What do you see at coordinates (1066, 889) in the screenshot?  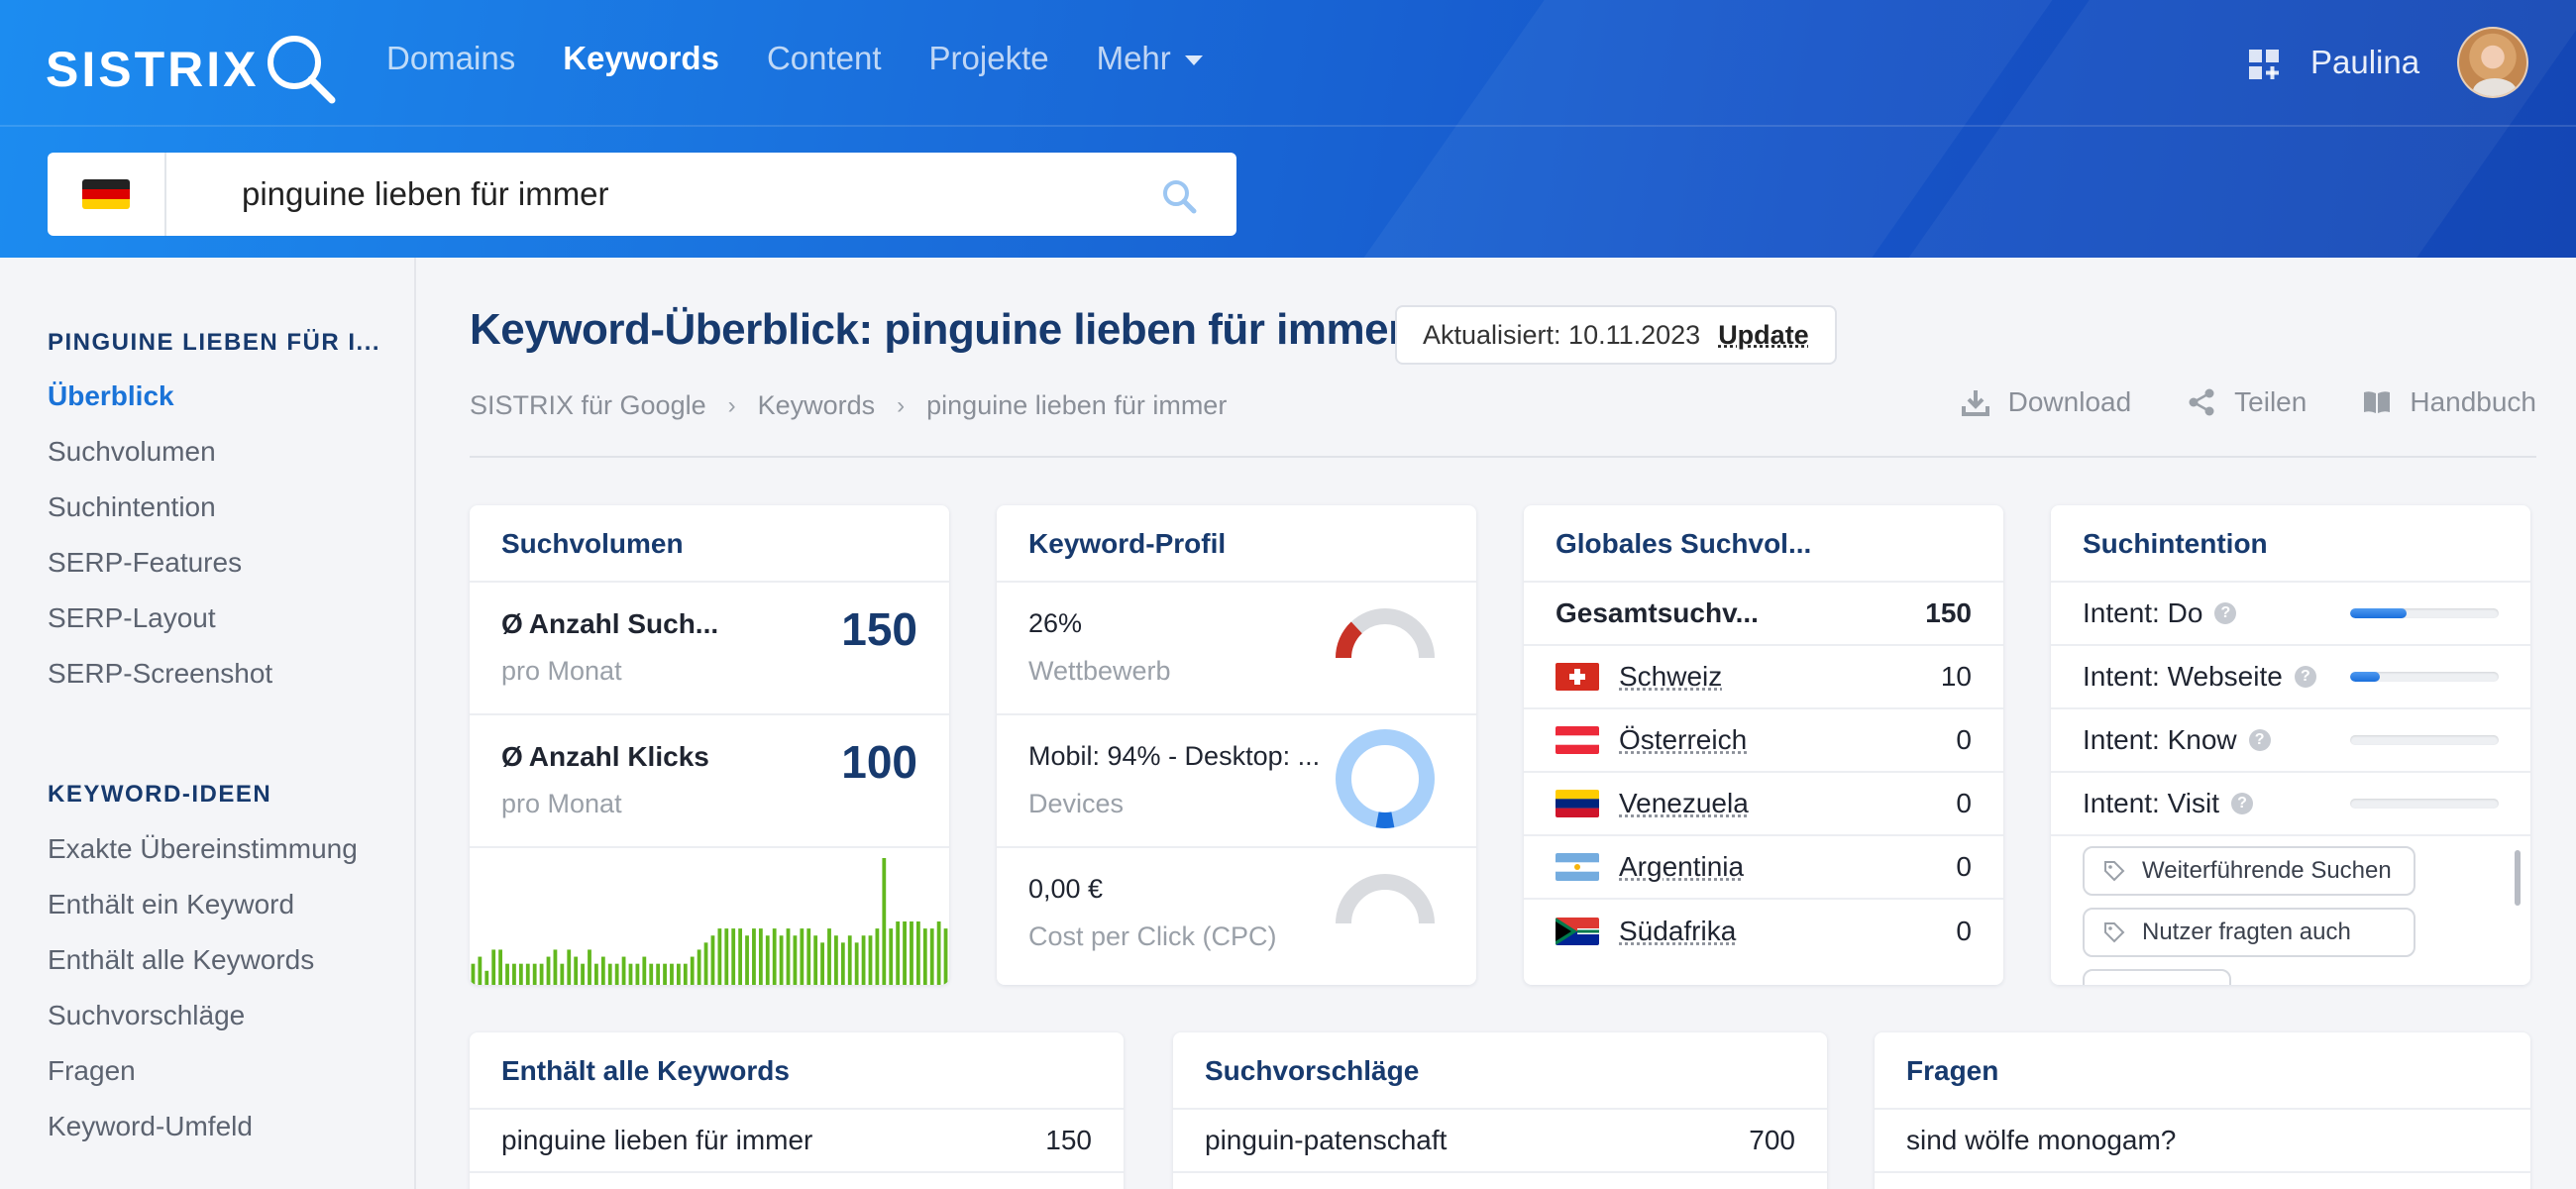 I see `cpc-value: 0,00 €` at bounding box center [1066, 889].